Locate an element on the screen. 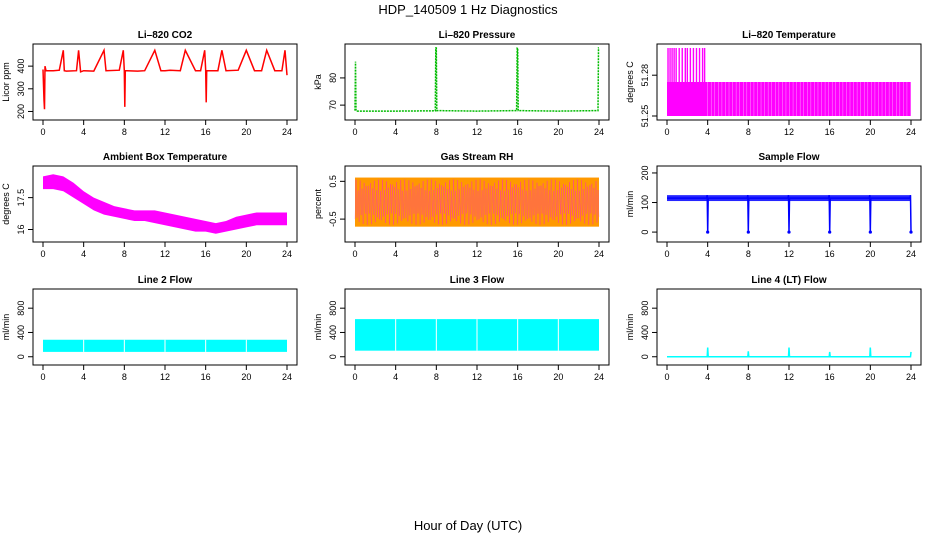 This screenshot has width=936, height=540. y-tick-label: 100 is located at coordinates (645, 202).